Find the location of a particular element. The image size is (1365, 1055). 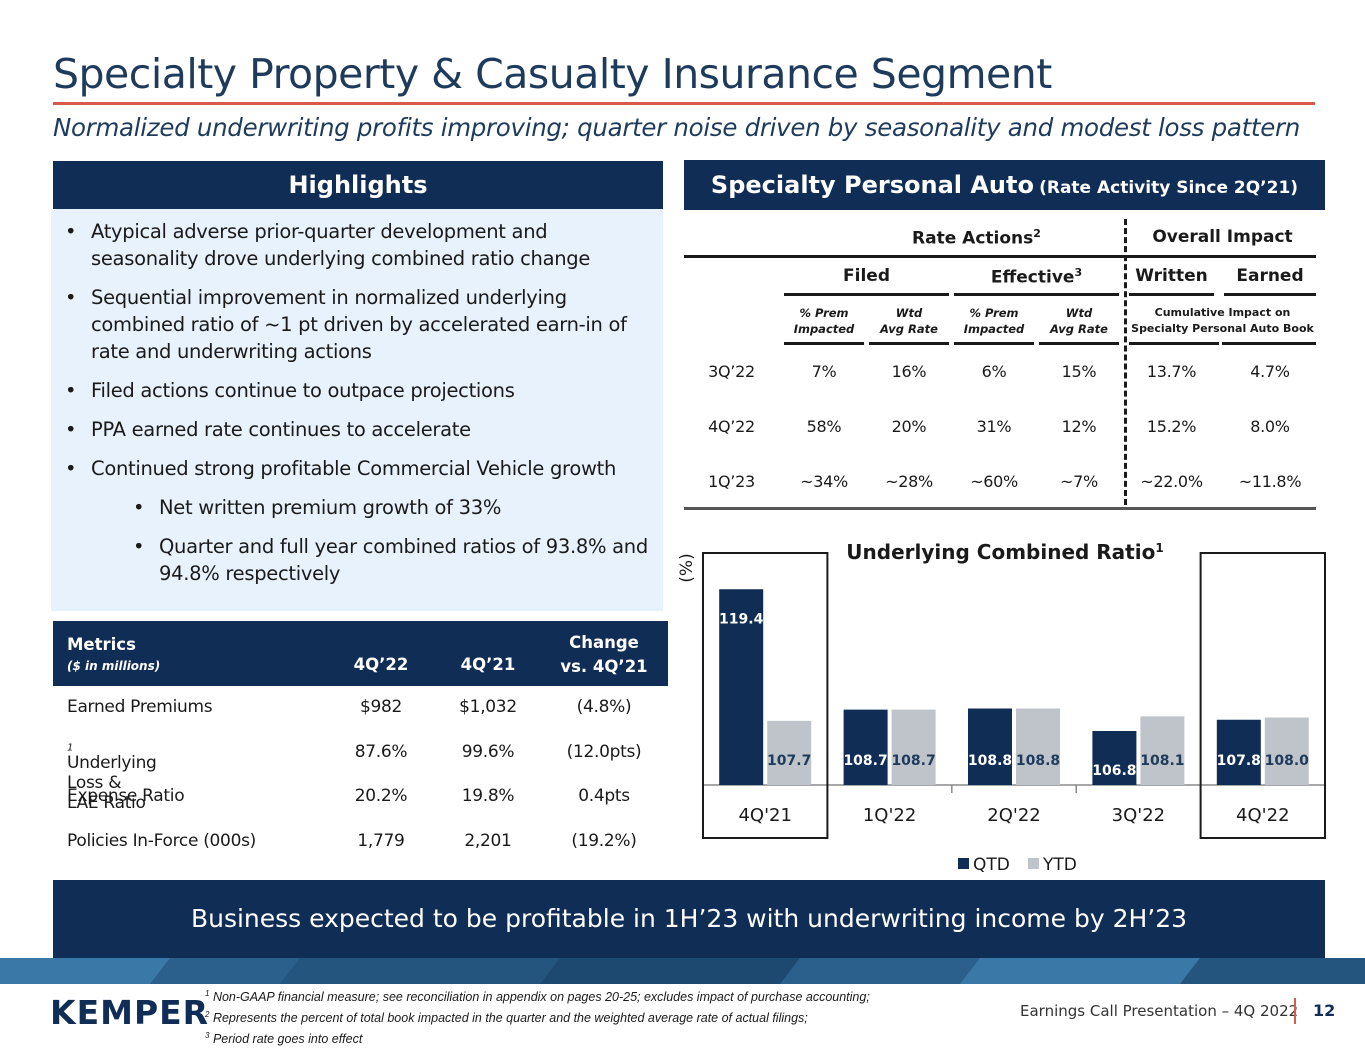

written-rule is located at coordinates (1171, 294).